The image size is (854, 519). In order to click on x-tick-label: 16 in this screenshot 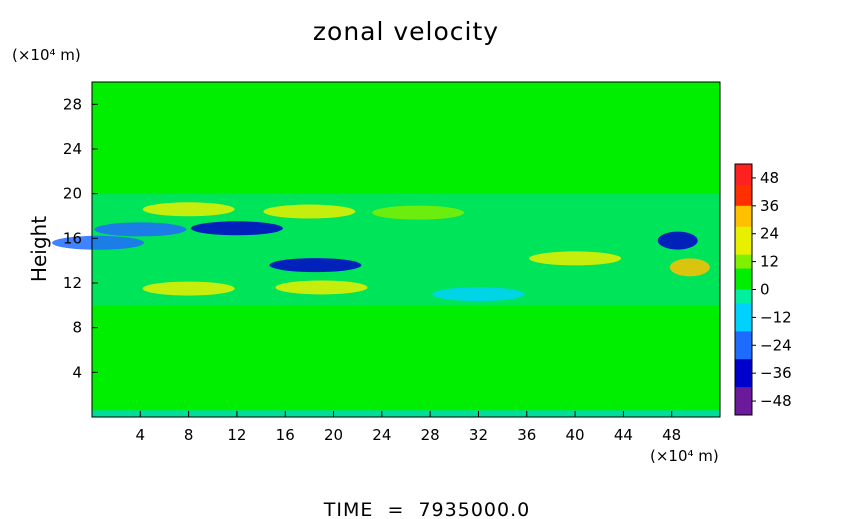, I will do `click(285, 435)`.